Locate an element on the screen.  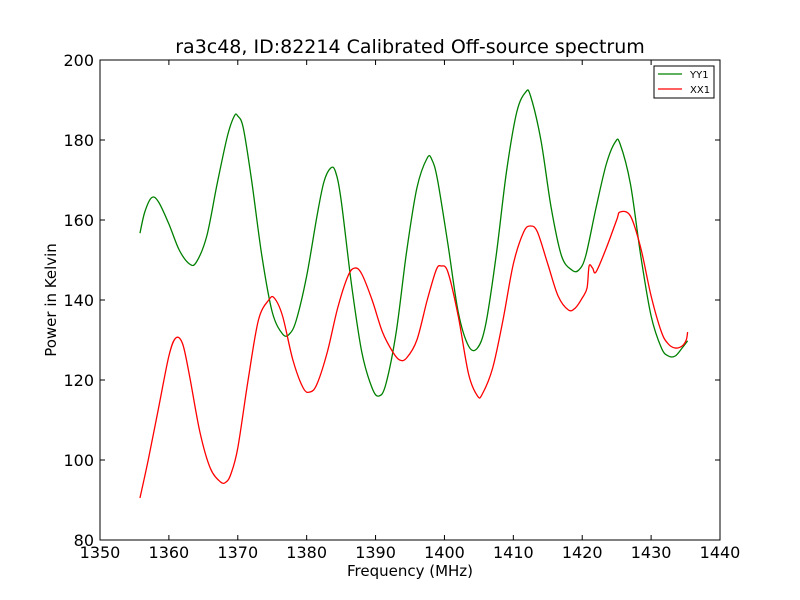
x-tick-label: 1380 is located at coordinates (306, 552).